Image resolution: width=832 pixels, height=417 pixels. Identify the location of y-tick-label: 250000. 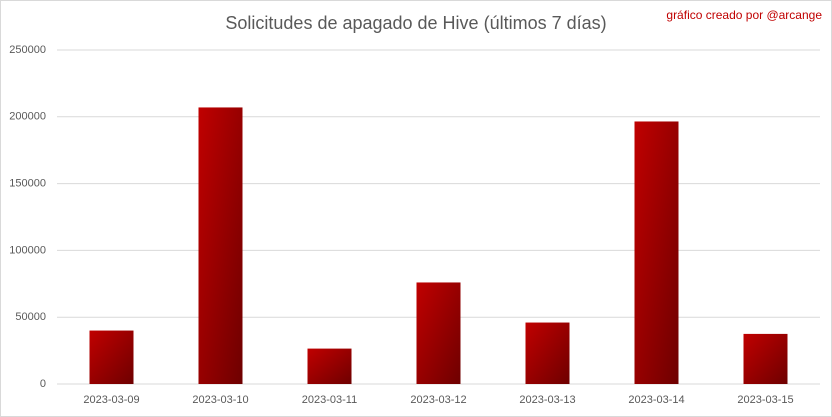
(27, 50).